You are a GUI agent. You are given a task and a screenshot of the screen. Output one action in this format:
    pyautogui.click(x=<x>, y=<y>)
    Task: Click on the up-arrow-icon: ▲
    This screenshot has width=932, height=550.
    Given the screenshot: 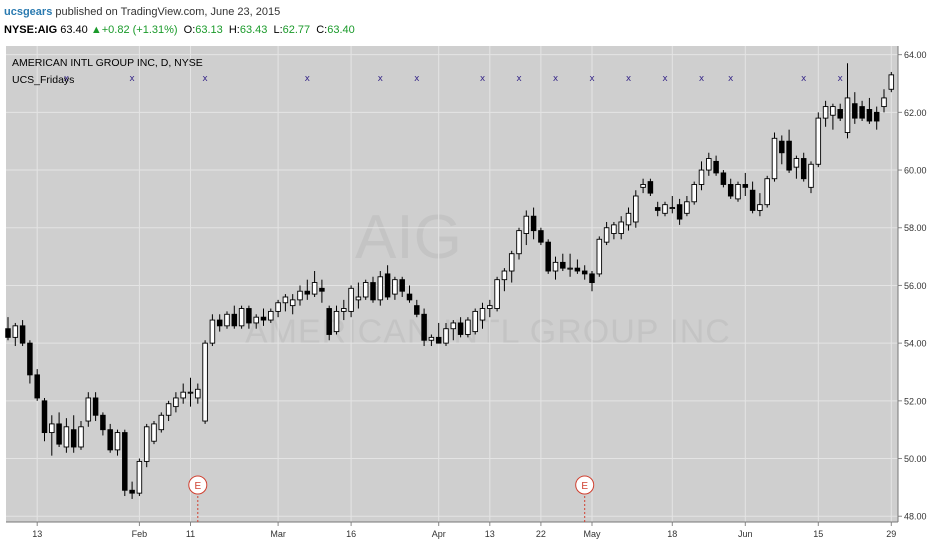 What is the action you would take?
    pyautogui.click(x=96, y=30)
    